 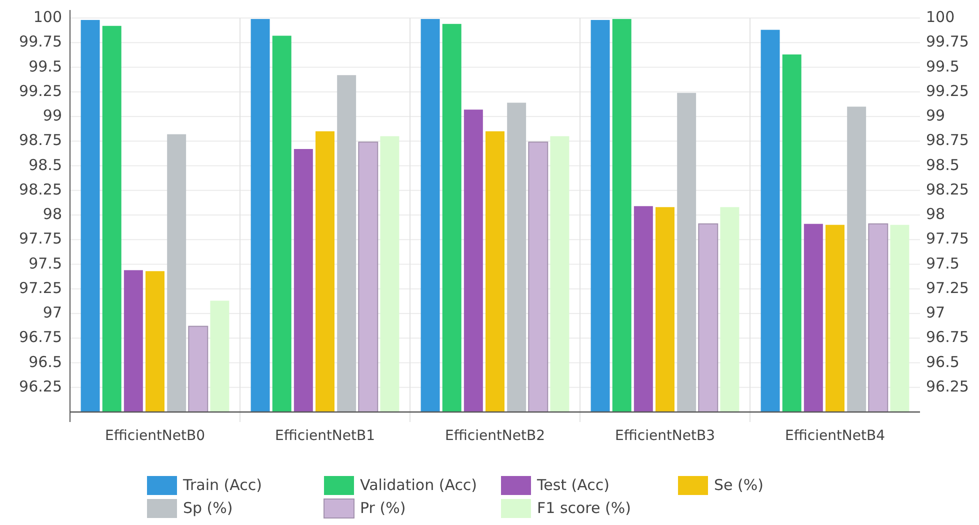 What do you see at coordinates (940, 17) in the screenshot?
I see `y2-tick-label: 100` at bounding box center [940, 17].